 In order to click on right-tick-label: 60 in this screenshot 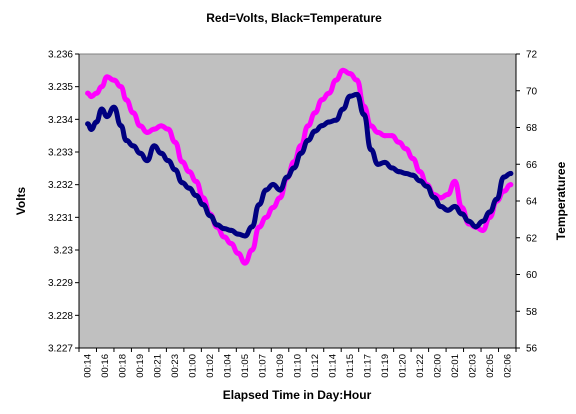, I will do `click(532, 275)`.